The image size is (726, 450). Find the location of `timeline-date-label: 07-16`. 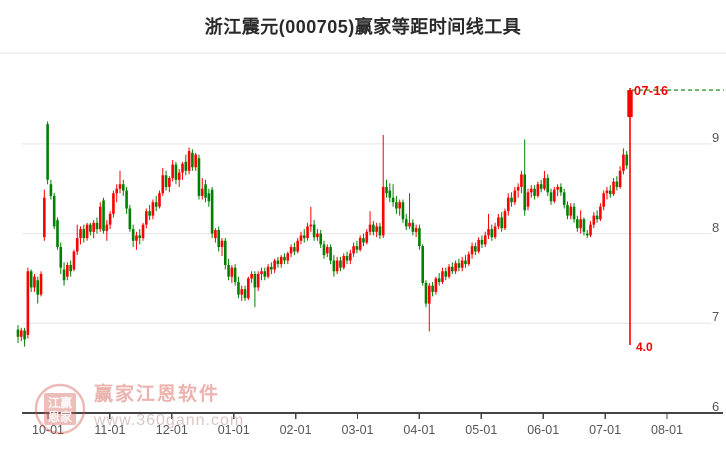

timeline-date-label: 07-16 is located at coordinates (651, 91).